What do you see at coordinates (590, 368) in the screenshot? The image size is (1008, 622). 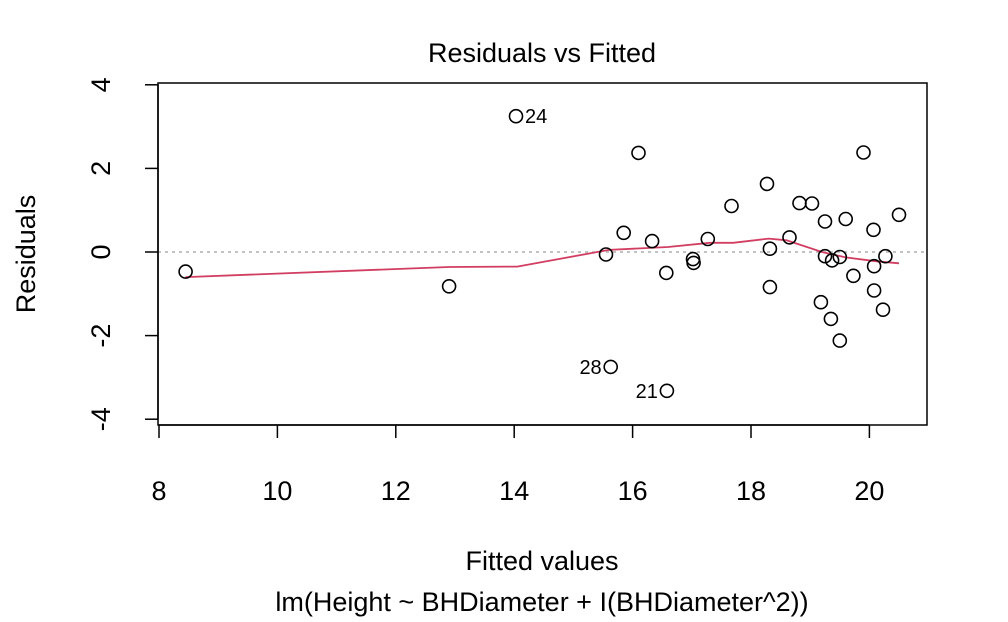 I see `point-label: 28` at bounding box center [590, 368].